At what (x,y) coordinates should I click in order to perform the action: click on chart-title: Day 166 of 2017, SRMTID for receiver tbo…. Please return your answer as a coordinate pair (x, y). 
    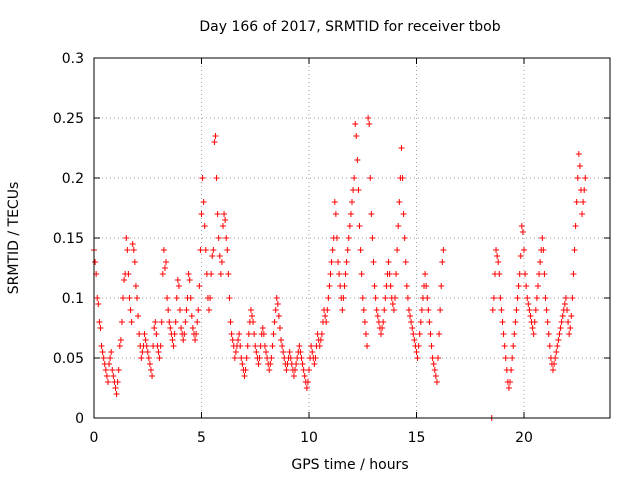
    Looking at the image, I should click on (349, 27).